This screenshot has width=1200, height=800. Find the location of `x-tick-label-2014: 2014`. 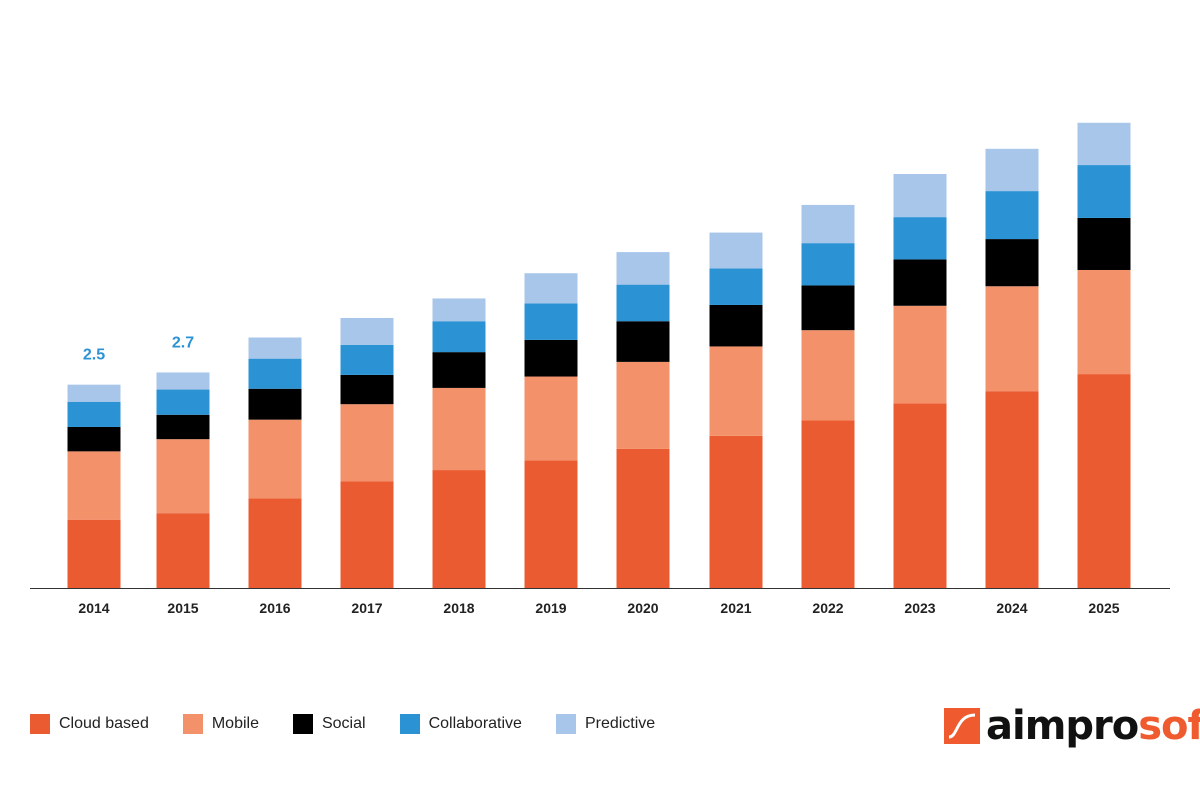

x-tick-label-2014: 2014 is located at coordinates (93, 608).